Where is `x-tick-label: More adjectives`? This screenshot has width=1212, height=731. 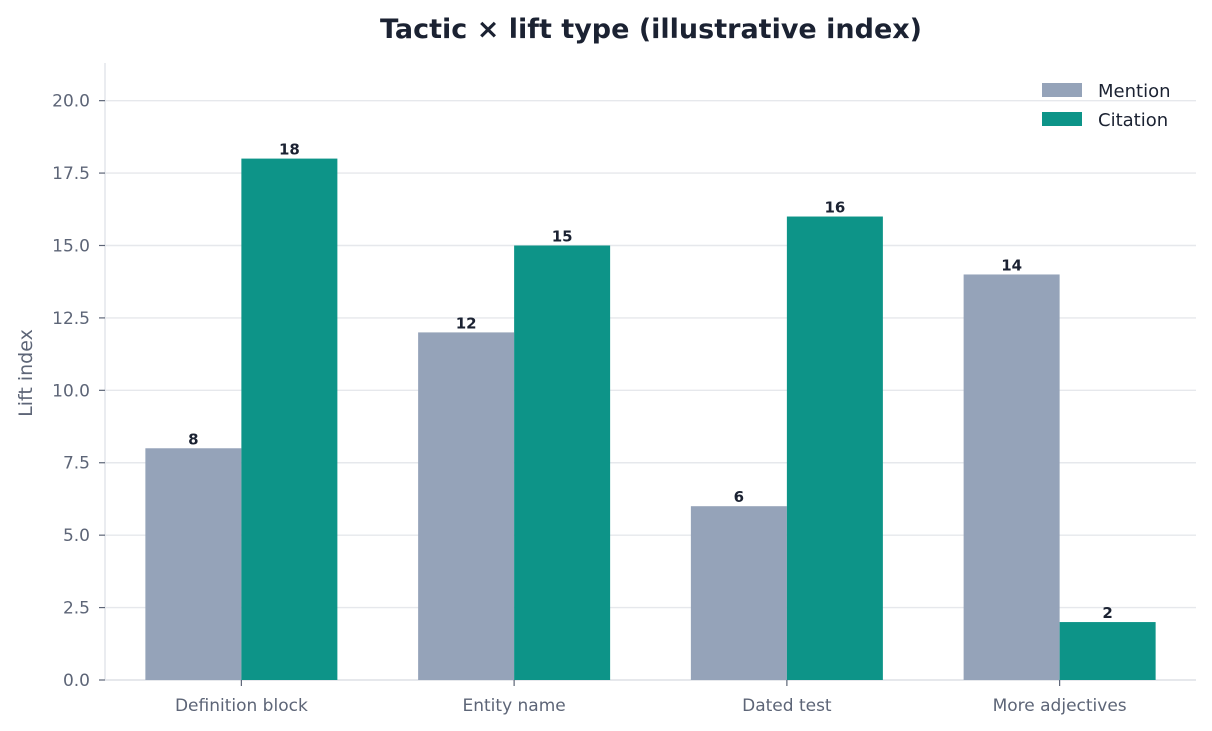
x-tick-label: More adjectives is located at coordinates (1060, 706).